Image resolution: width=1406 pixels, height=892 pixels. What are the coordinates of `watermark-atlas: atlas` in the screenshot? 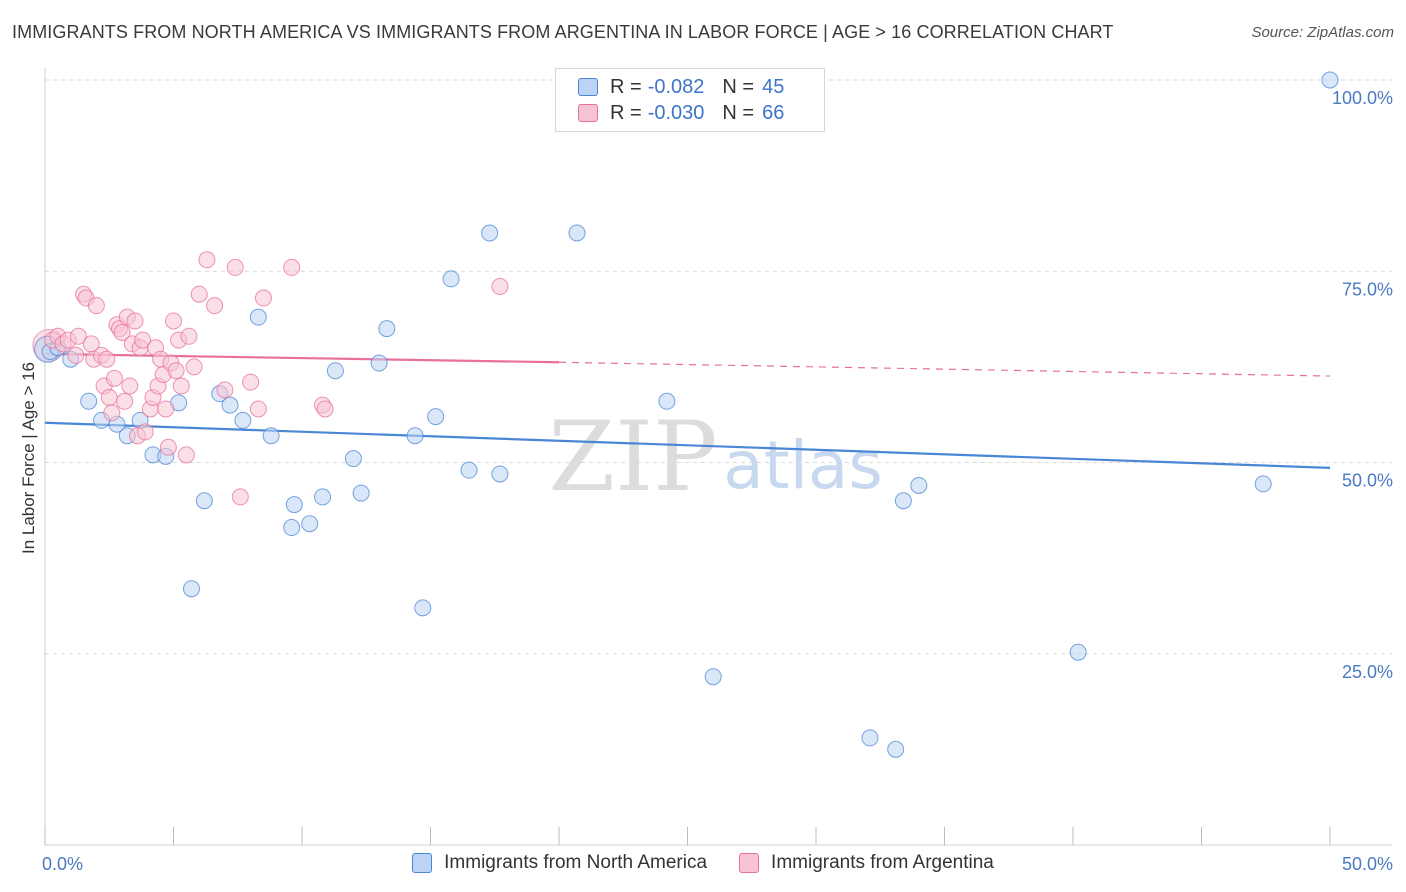 It's located at (803, 465).